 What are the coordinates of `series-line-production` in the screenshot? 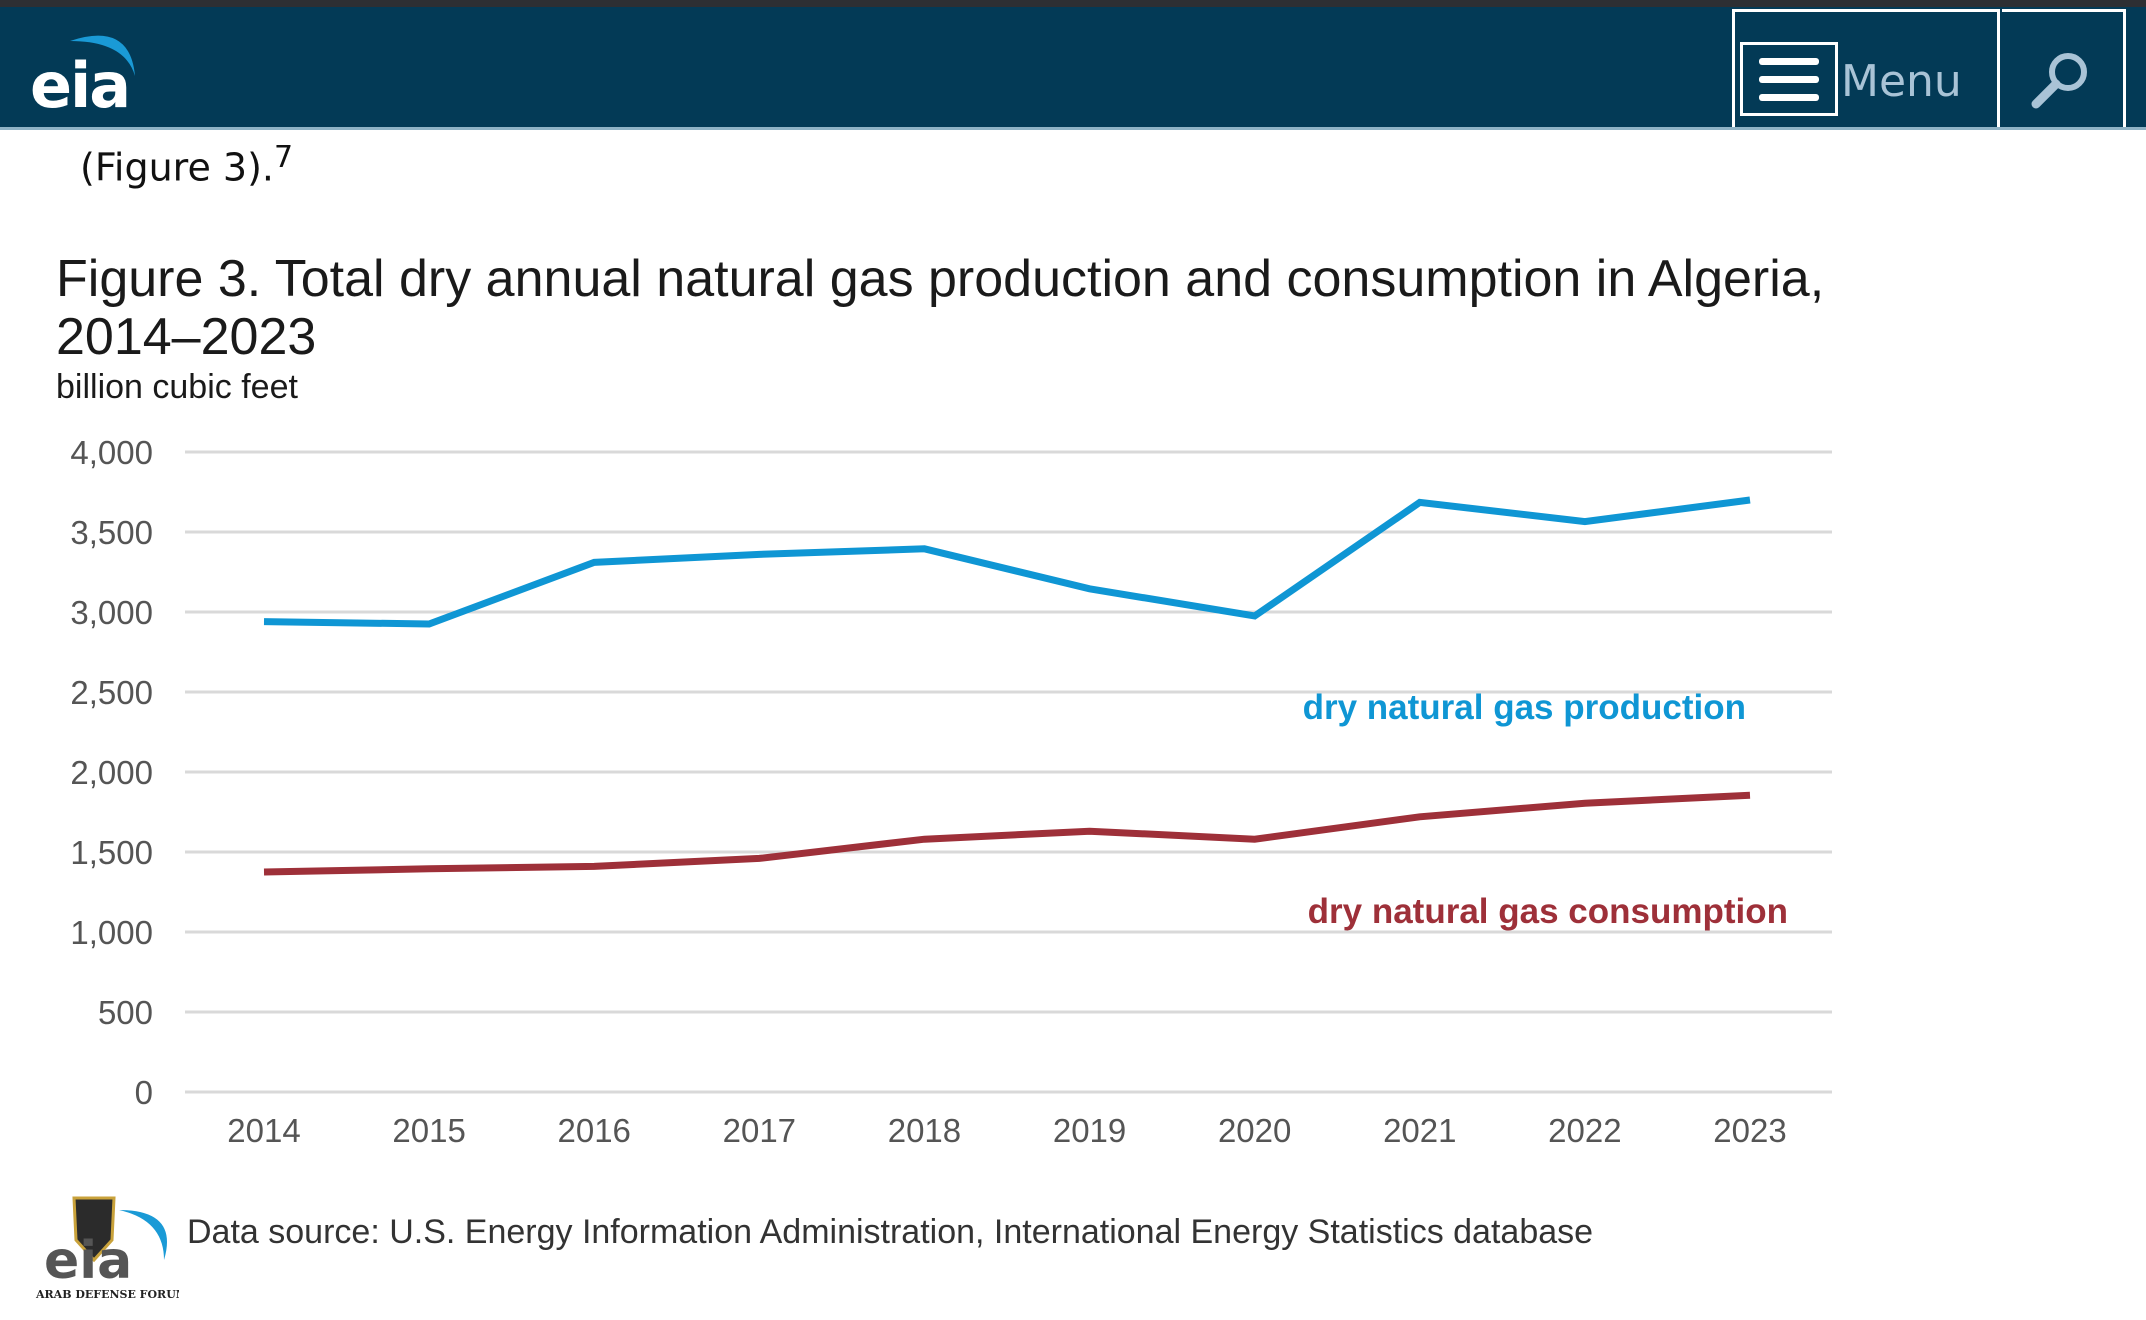 It's located at (1007, 562).